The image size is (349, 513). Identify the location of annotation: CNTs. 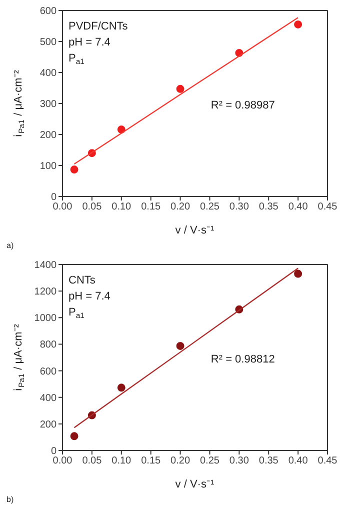
(82, 280).